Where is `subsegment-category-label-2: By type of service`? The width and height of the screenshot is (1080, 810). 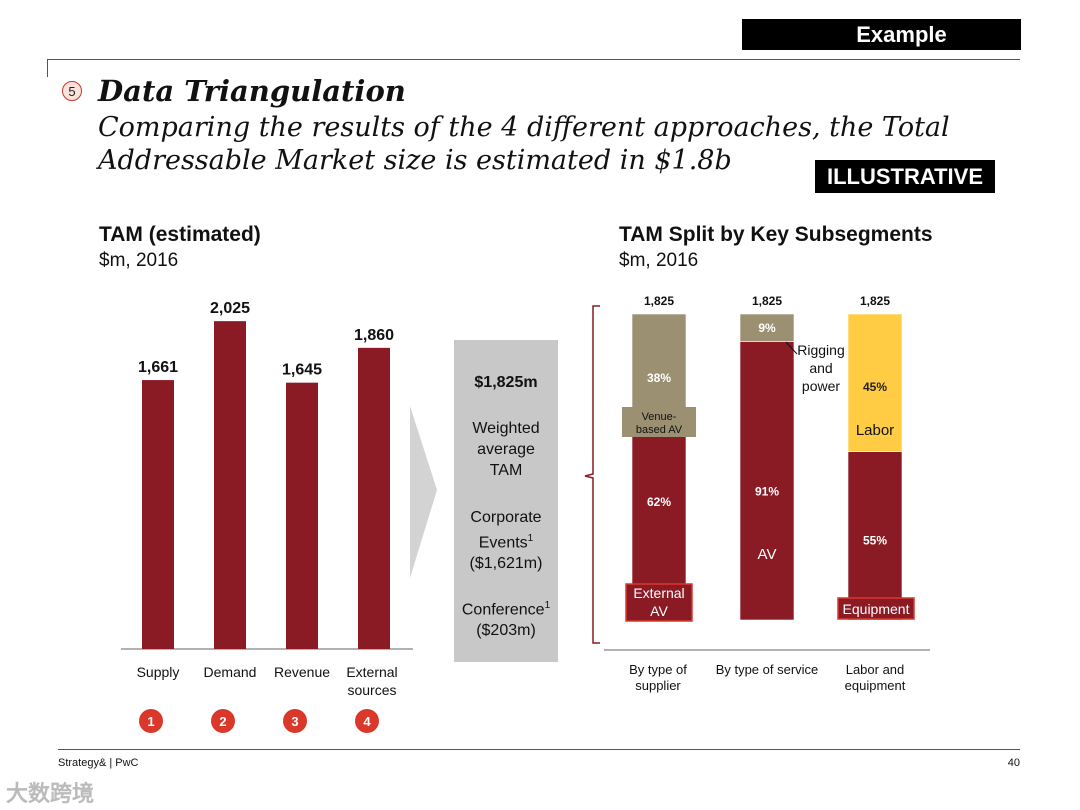 subsegment-category-label-2: By type of service is located at coordinates (767, 669).